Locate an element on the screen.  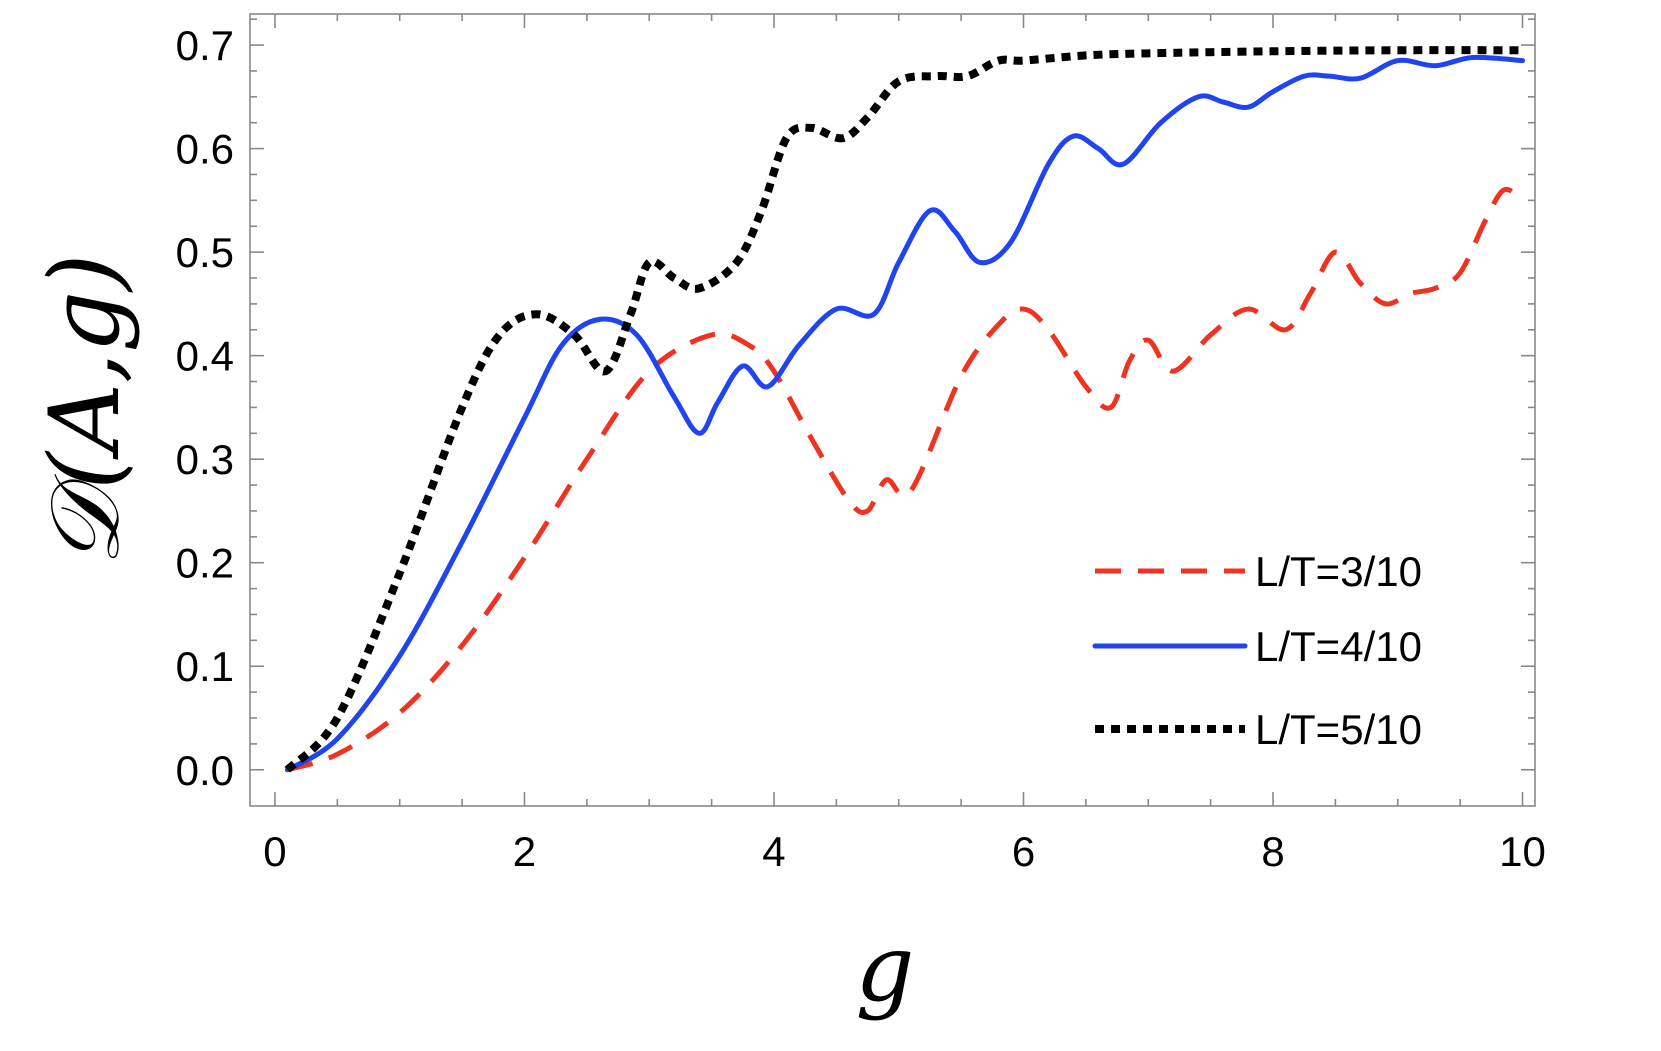
y-tick-label: 0.3 is located at coordinates (205, 459).